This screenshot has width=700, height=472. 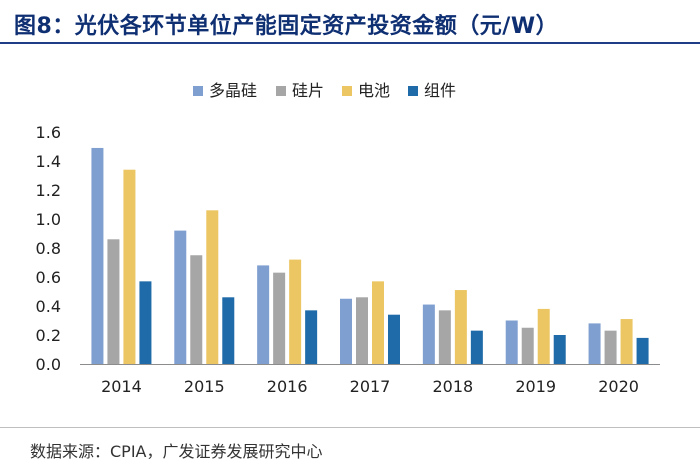 What do you see at coordinates (308, 90) in the screenshot?
I see `legend-label: 硅片` at bounding box center [308, 90].